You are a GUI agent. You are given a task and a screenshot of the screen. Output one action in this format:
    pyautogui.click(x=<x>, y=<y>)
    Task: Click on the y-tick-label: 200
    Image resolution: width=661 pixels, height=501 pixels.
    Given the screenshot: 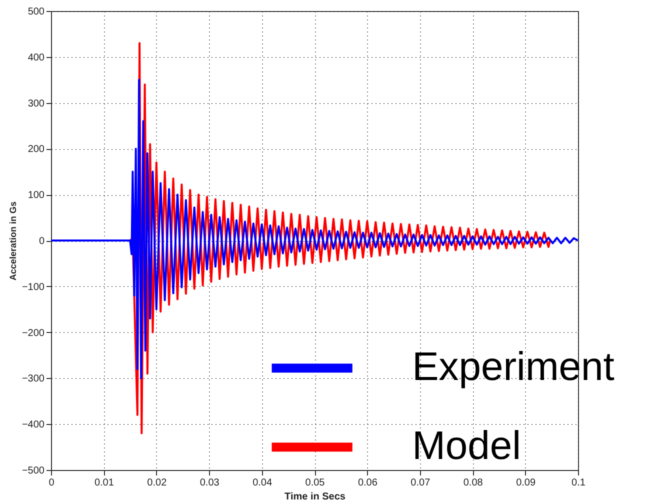 What is the action you would take?
    pyautogui.click(x=36, y=150)
    